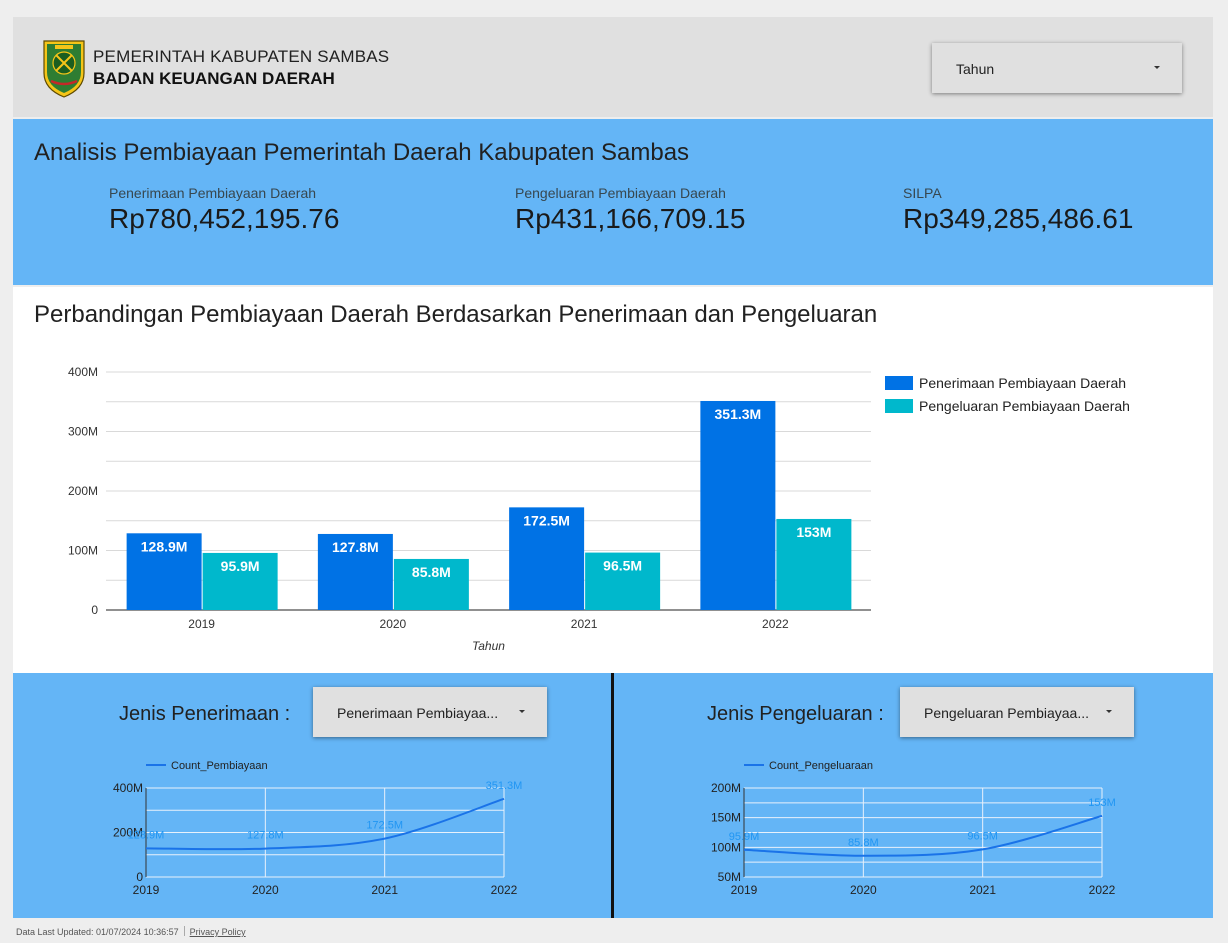 The image size is (1228, 943). I want to click on jenis-penerimaan-label: Jenis Penerimaan :, so click(205, 714).